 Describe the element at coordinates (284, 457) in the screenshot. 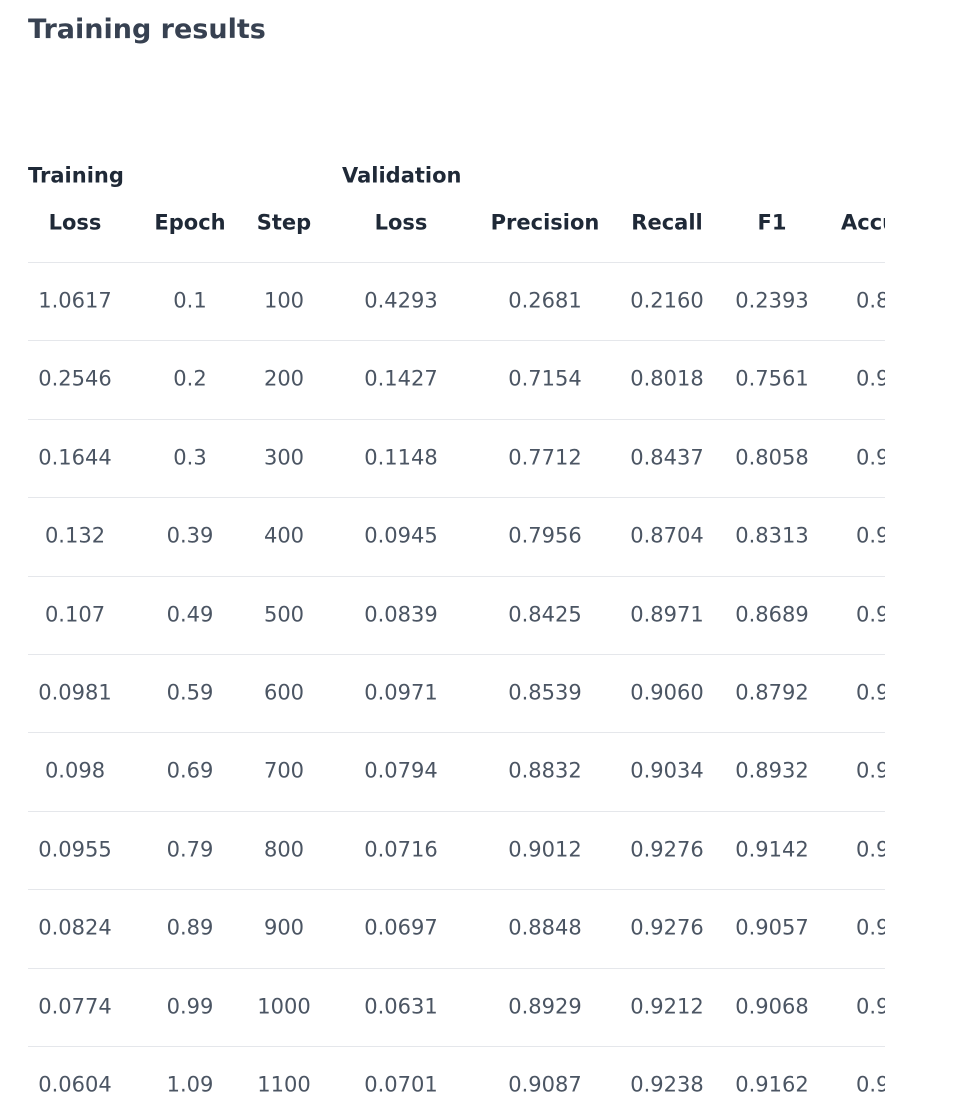

I see `table-cell: 300` at that location.